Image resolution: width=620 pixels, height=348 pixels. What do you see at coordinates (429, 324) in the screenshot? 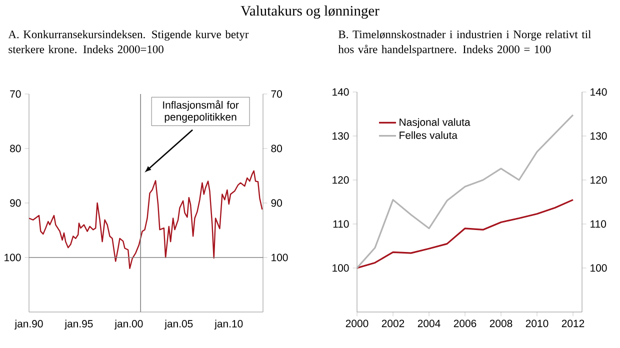
I see `x-tick-label: 2004` at bounding box center [429, 324].